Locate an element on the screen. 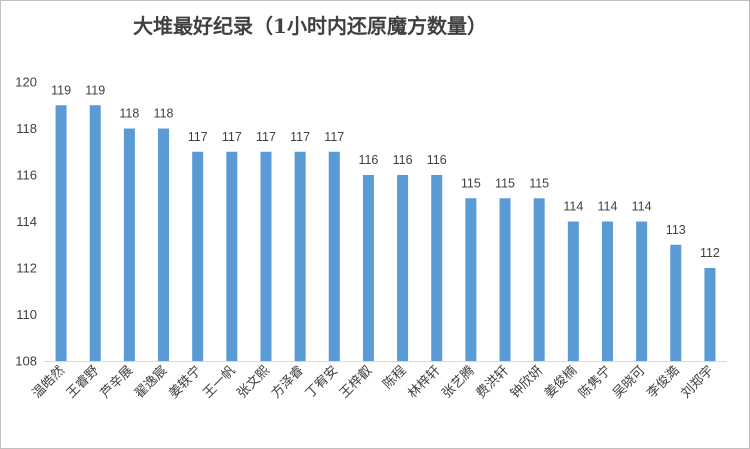  category-label: 翟逸宸 is located at coordinates (150, 382).